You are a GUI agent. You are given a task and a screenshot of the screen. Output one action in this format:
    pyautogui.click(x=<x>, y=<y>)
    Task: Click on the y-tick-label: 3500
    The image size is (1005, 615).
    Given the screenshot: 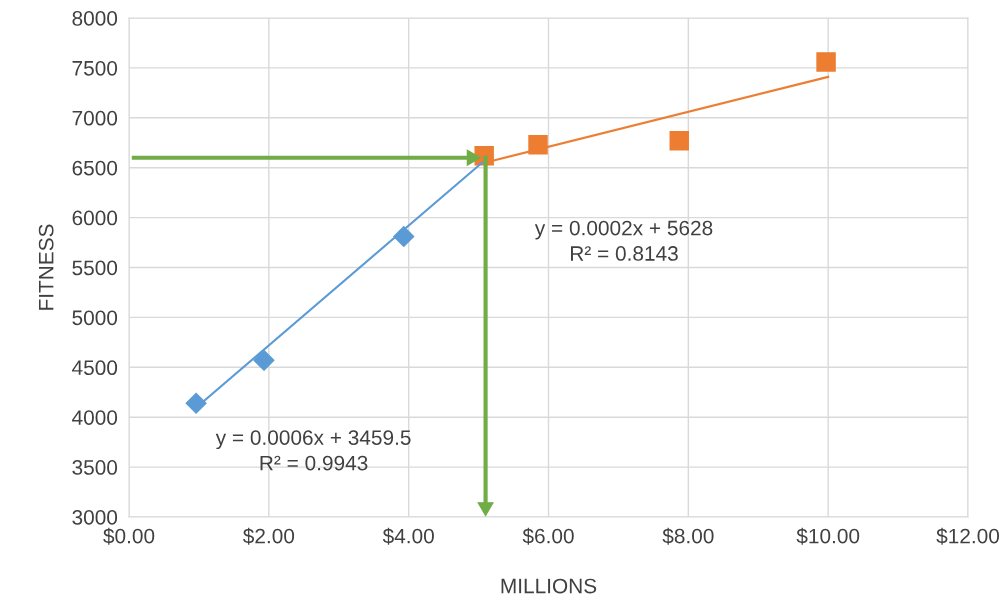 What is the action you would take?
    pyautogui.click(x=95, y=467)
    